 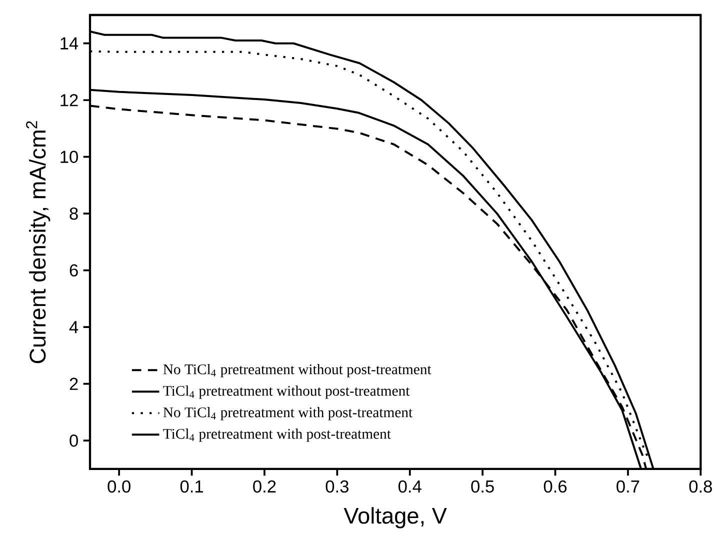 I want to click on y-tick-label: 4, so click(x=73, y=327).